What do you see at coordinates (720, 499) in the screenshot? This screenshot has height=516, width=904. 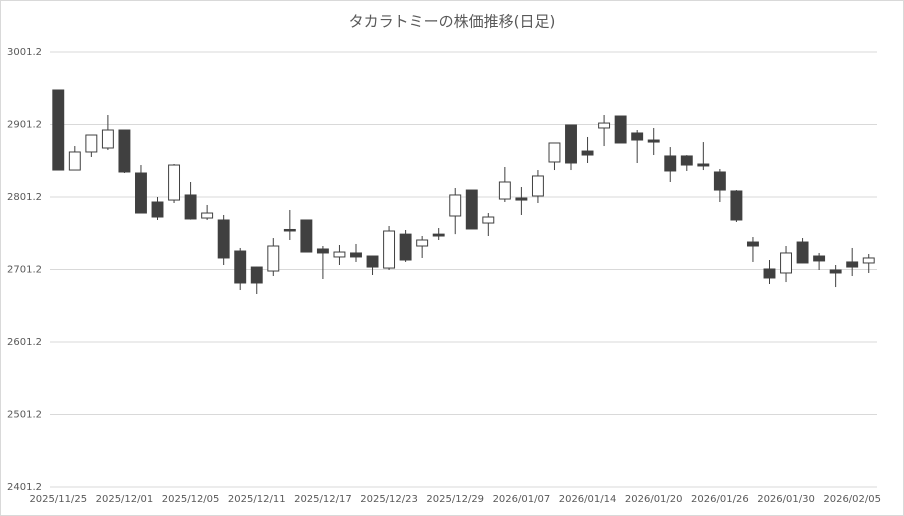 I see `x-tick-label: 2026/01/26` at bounding box center [720, 499].